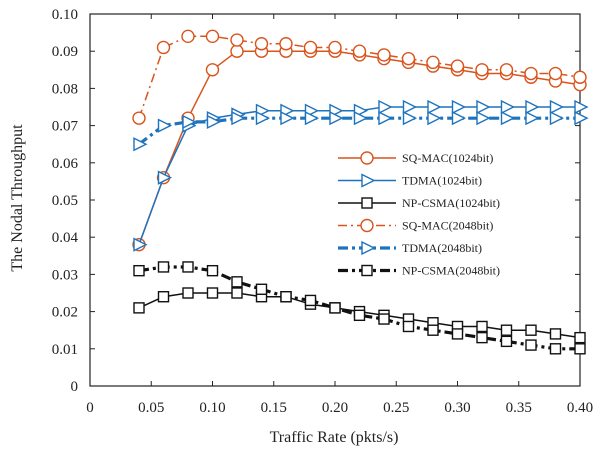  Describe the element at coordinates (17, 198) in the screenshot. I see `y-axis-label: The Nodal Throughput` at that location.